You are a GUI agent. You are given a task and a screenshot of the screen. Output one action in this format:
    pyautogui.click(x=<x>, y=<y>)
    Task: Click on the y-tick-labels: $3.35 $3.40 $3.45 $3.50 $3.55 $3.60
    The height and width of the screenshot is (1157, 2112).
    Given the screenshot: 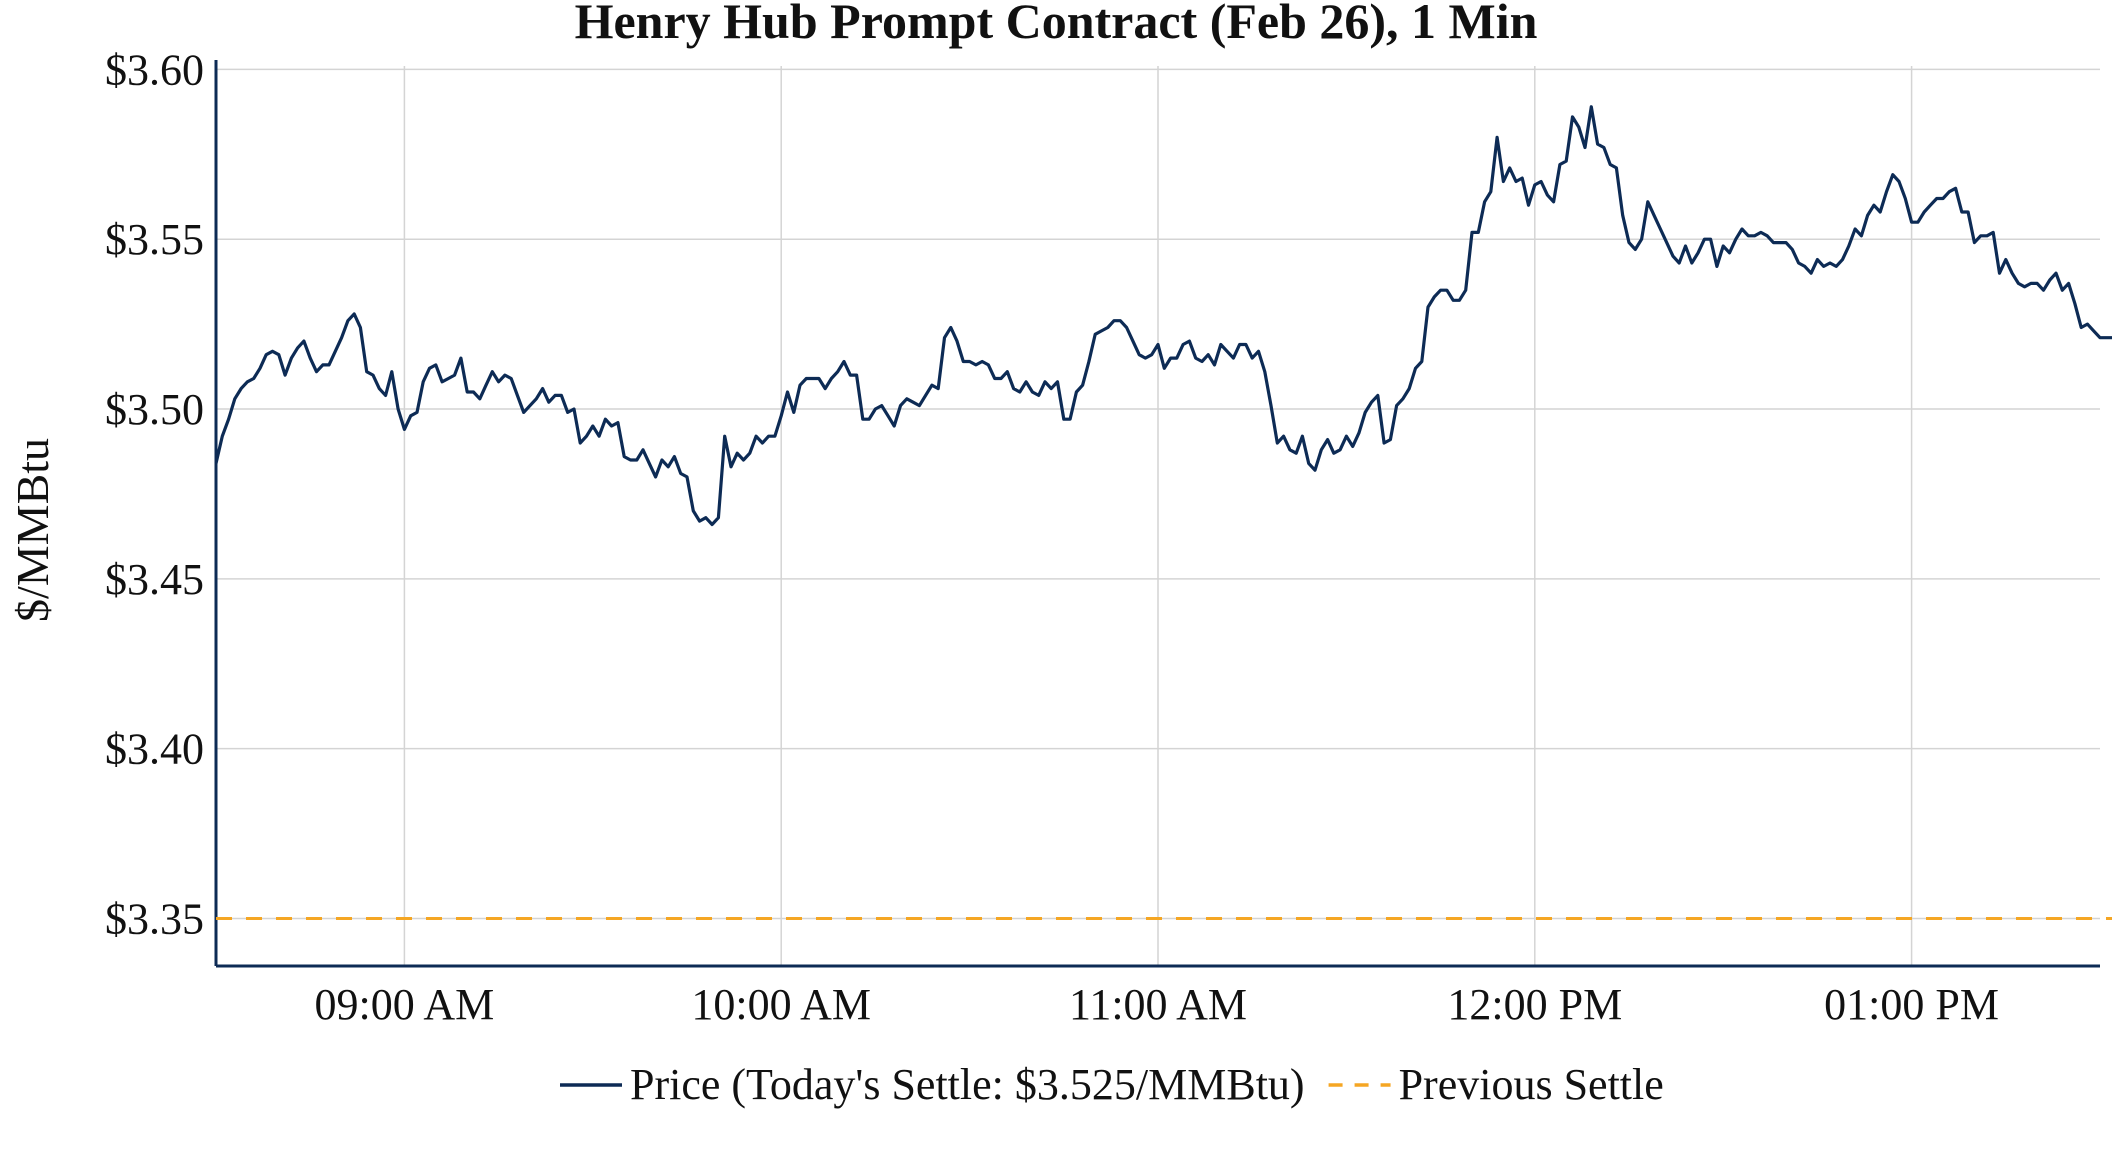 What is the action you would take?
    pyautogui.click(x=154, y=494)
    